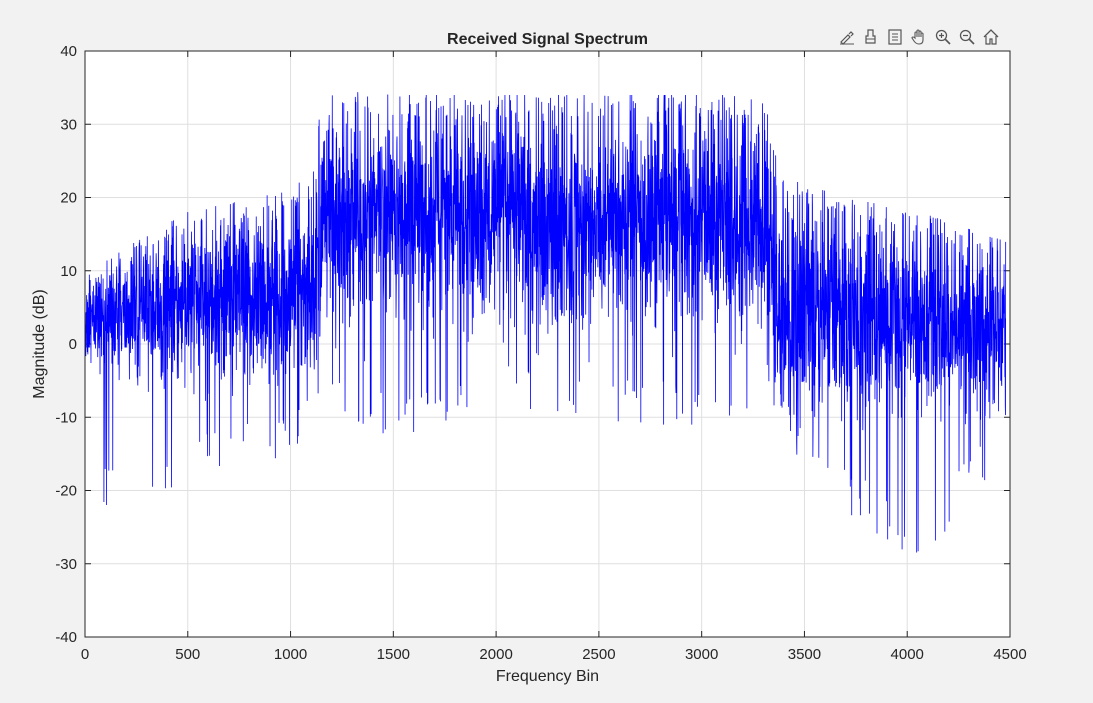  Describe the element at coordinates (393, 654) in the screenshot. I see `x-tick-label: 1500` at that location.